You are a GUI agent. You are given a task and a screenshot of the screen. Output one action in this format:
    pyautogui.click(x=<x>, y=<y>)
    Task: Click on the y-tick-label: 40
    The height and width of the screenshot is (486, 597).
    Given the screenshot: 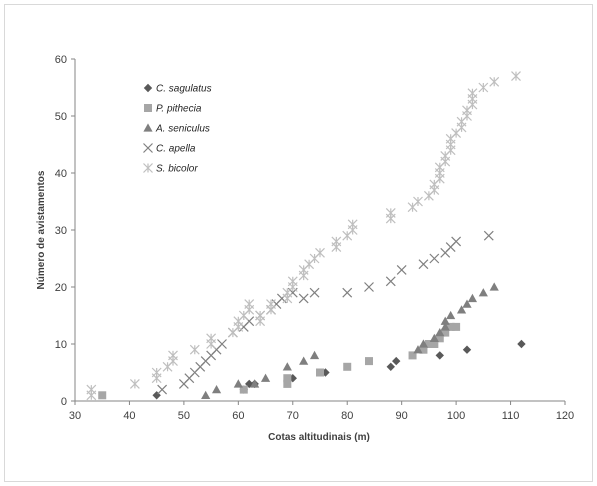 What is the action you would take?
    pyautogui.click(x=61, y=174)
    